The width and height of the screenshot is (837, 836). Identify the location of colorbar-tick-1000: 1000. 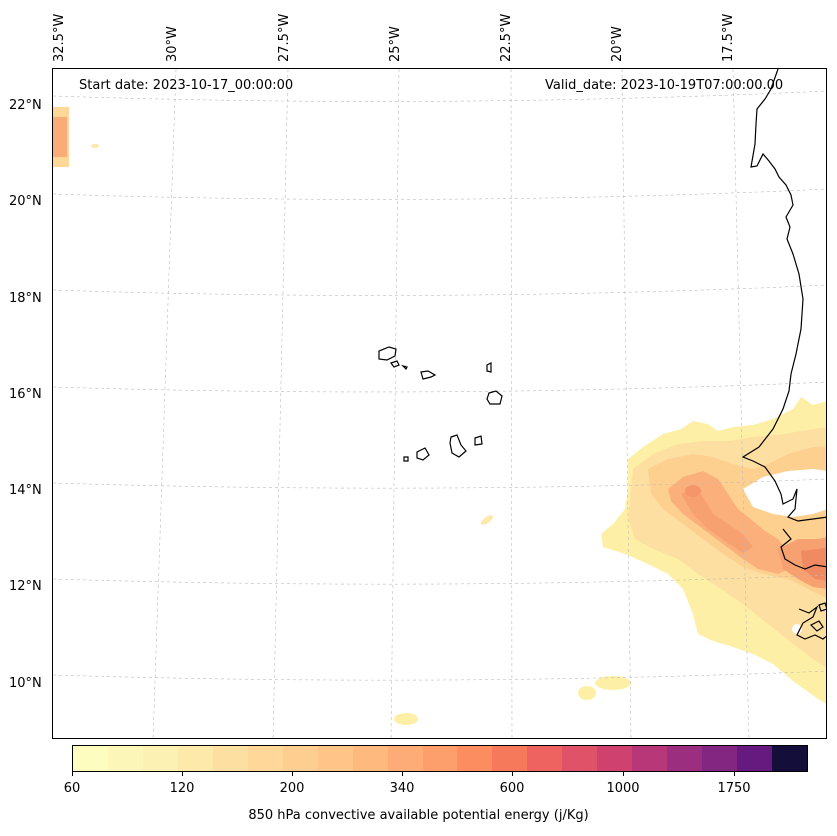
(623, 788).